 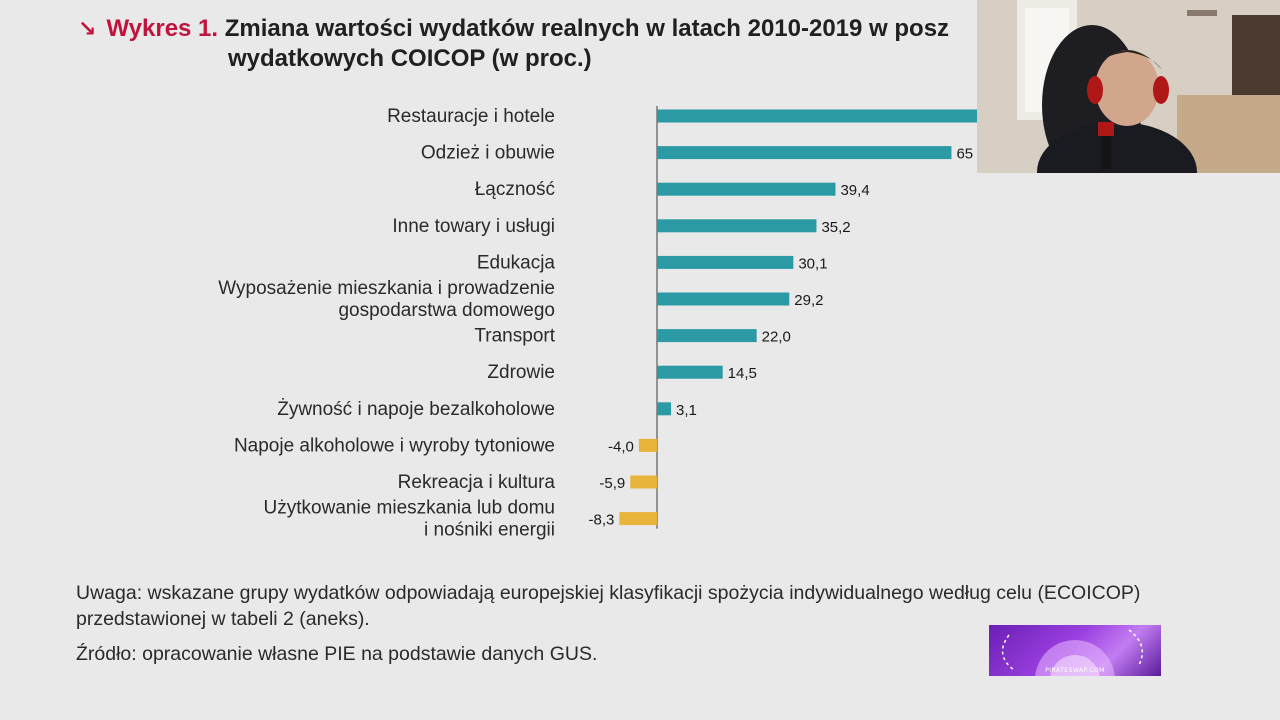 What do you see at coordinates (812, 263) in the screenshot?
I see `value-label-4: 30,1` at bounding box center [812, 263].